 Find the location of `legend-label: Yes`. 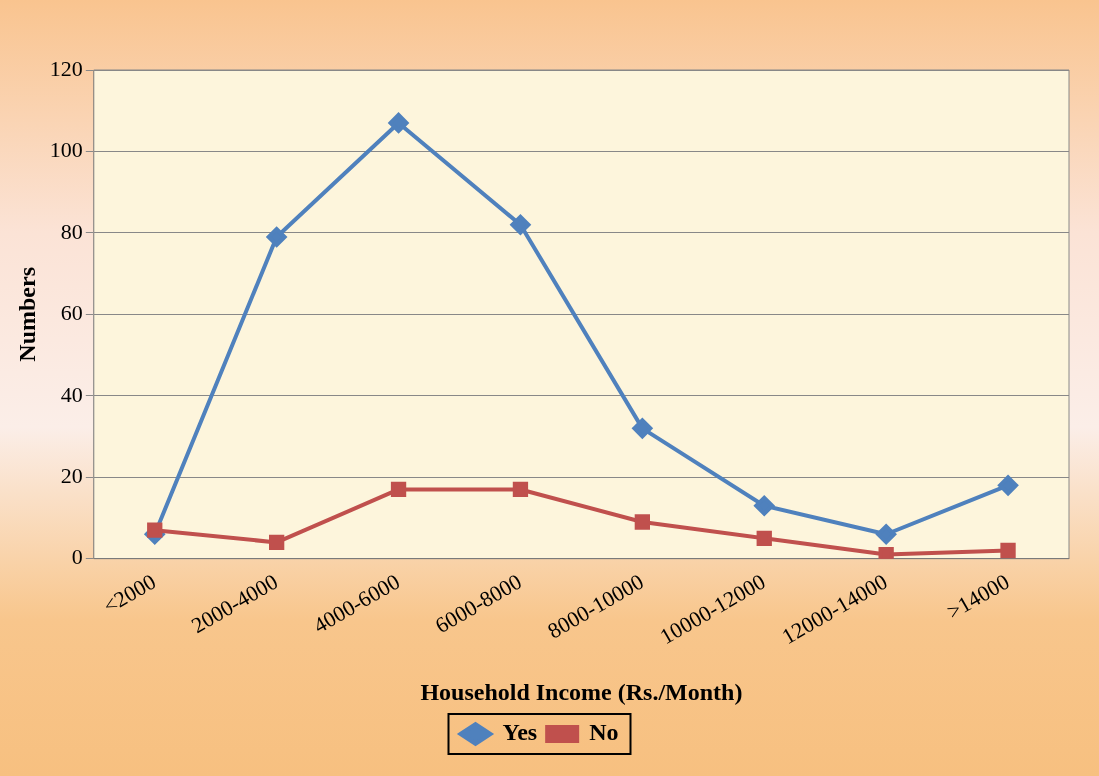

legend-label: Yes is located at coordinates (520, 732).